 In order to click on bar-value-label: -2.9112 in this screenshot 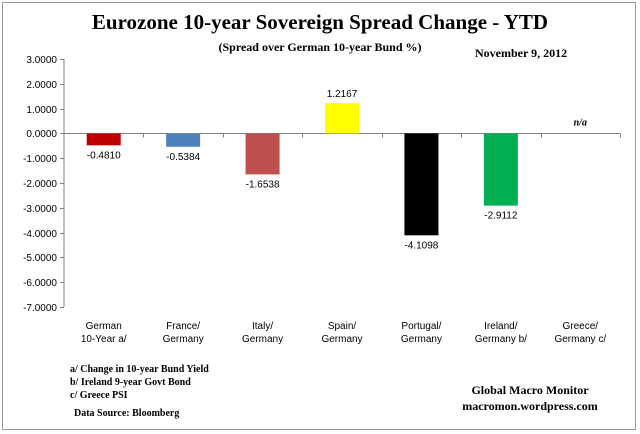, I will do `click(501, 216)`.